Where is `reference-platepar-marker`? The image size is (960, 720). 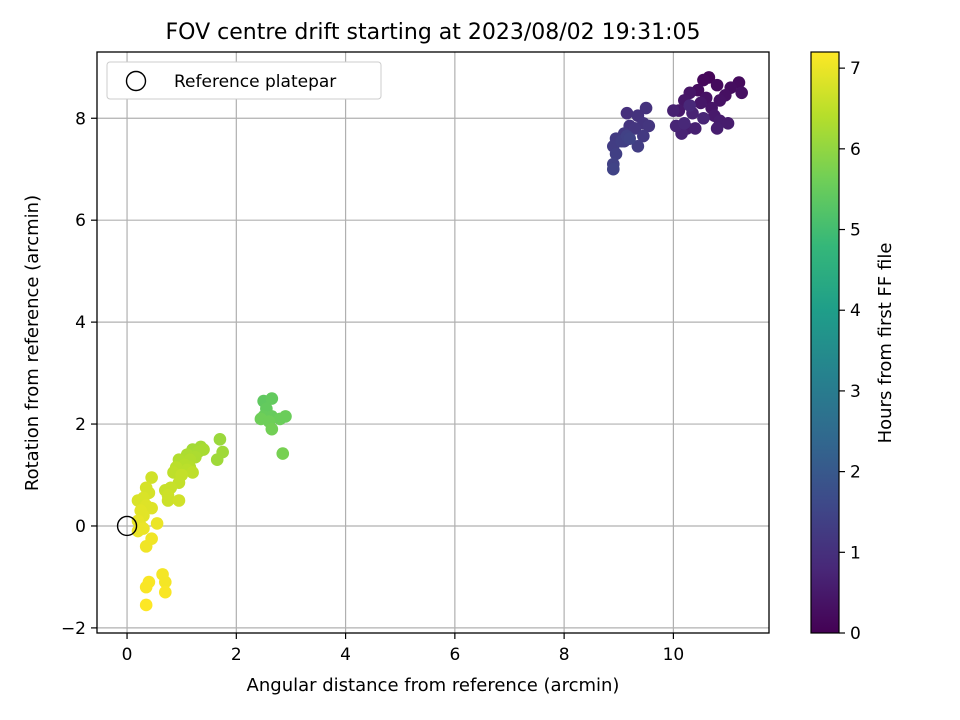 reference-platepar-marker is located at coordinates (127, 526).